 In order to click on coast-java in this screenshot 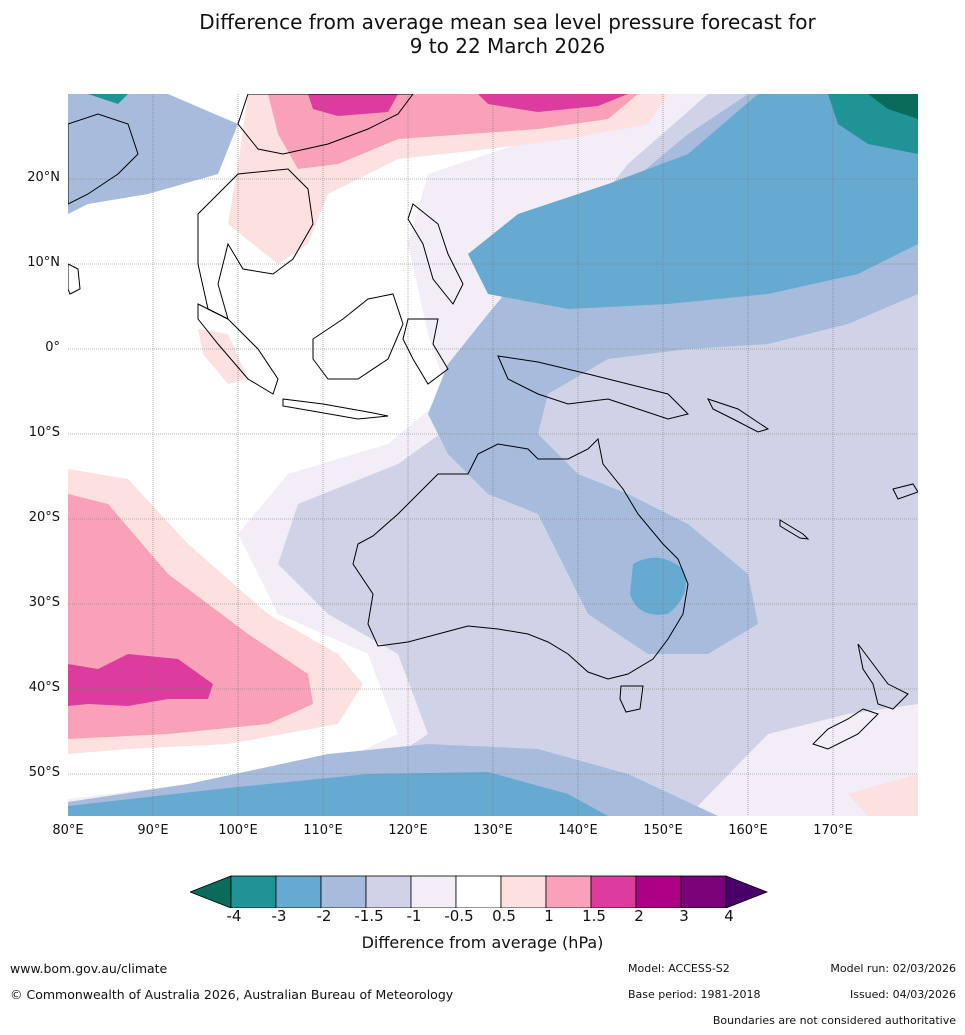, I will do `click(335, 409)`.